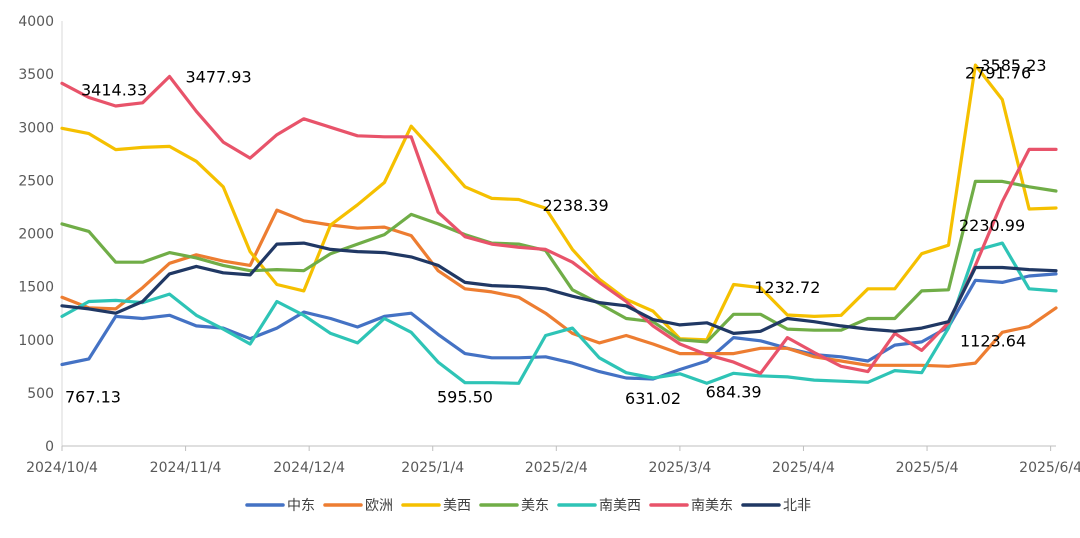 The width and height of the screenshot is (1080, 538). I want to click on legend-label: 美东, so click(535, 506).